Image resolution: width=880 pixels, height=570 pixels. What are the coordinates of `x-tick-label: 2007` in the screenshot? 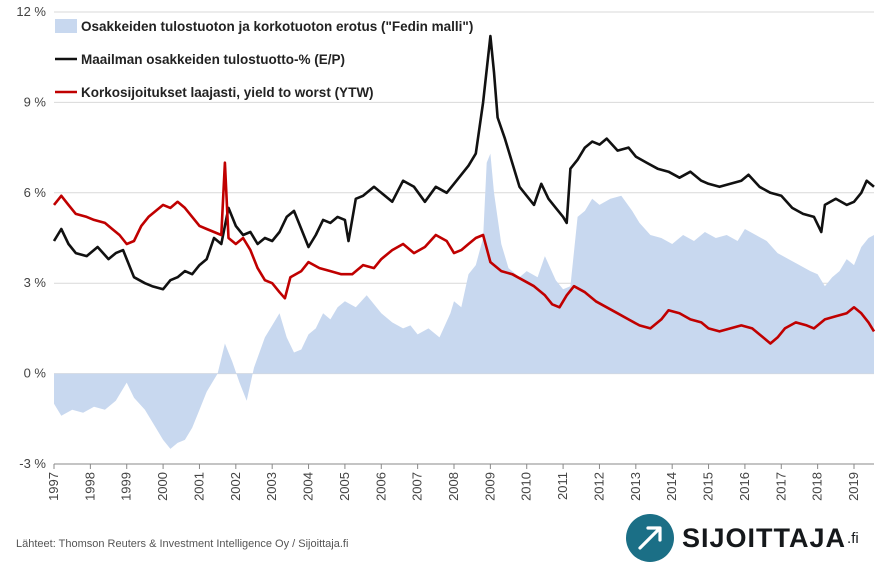 It's located at (417, 486).